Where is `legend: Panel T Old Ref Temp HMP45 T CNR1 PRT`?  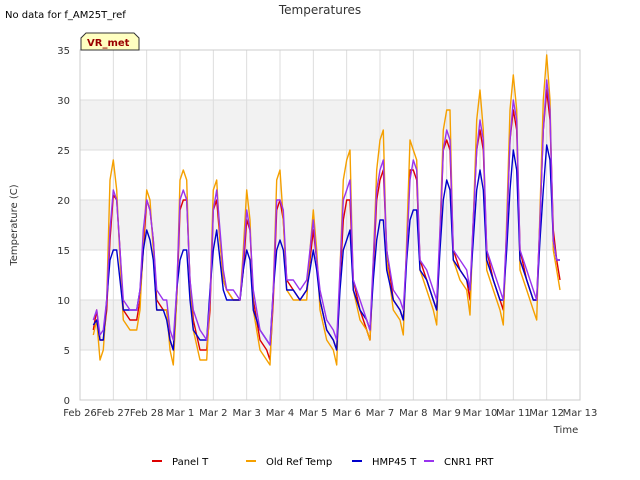
legend: Panel T Old Ref Temp HMP45 T CNR1 PRT is located at coordinates (323, 462).